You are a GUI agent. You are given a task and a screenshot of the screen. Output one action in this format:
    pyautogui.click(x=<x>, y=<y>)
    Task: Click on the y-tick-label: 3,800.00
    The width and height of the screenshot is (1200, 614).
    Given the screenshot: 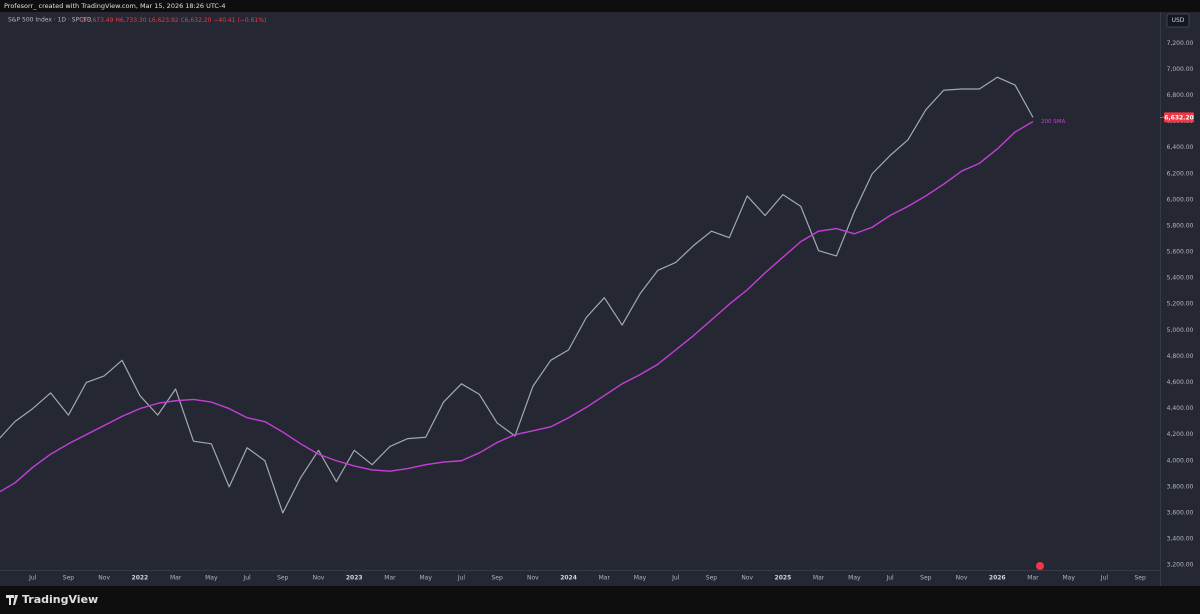 What is the action you would take?
    pyautogui.click(x=1180, y=486)
    